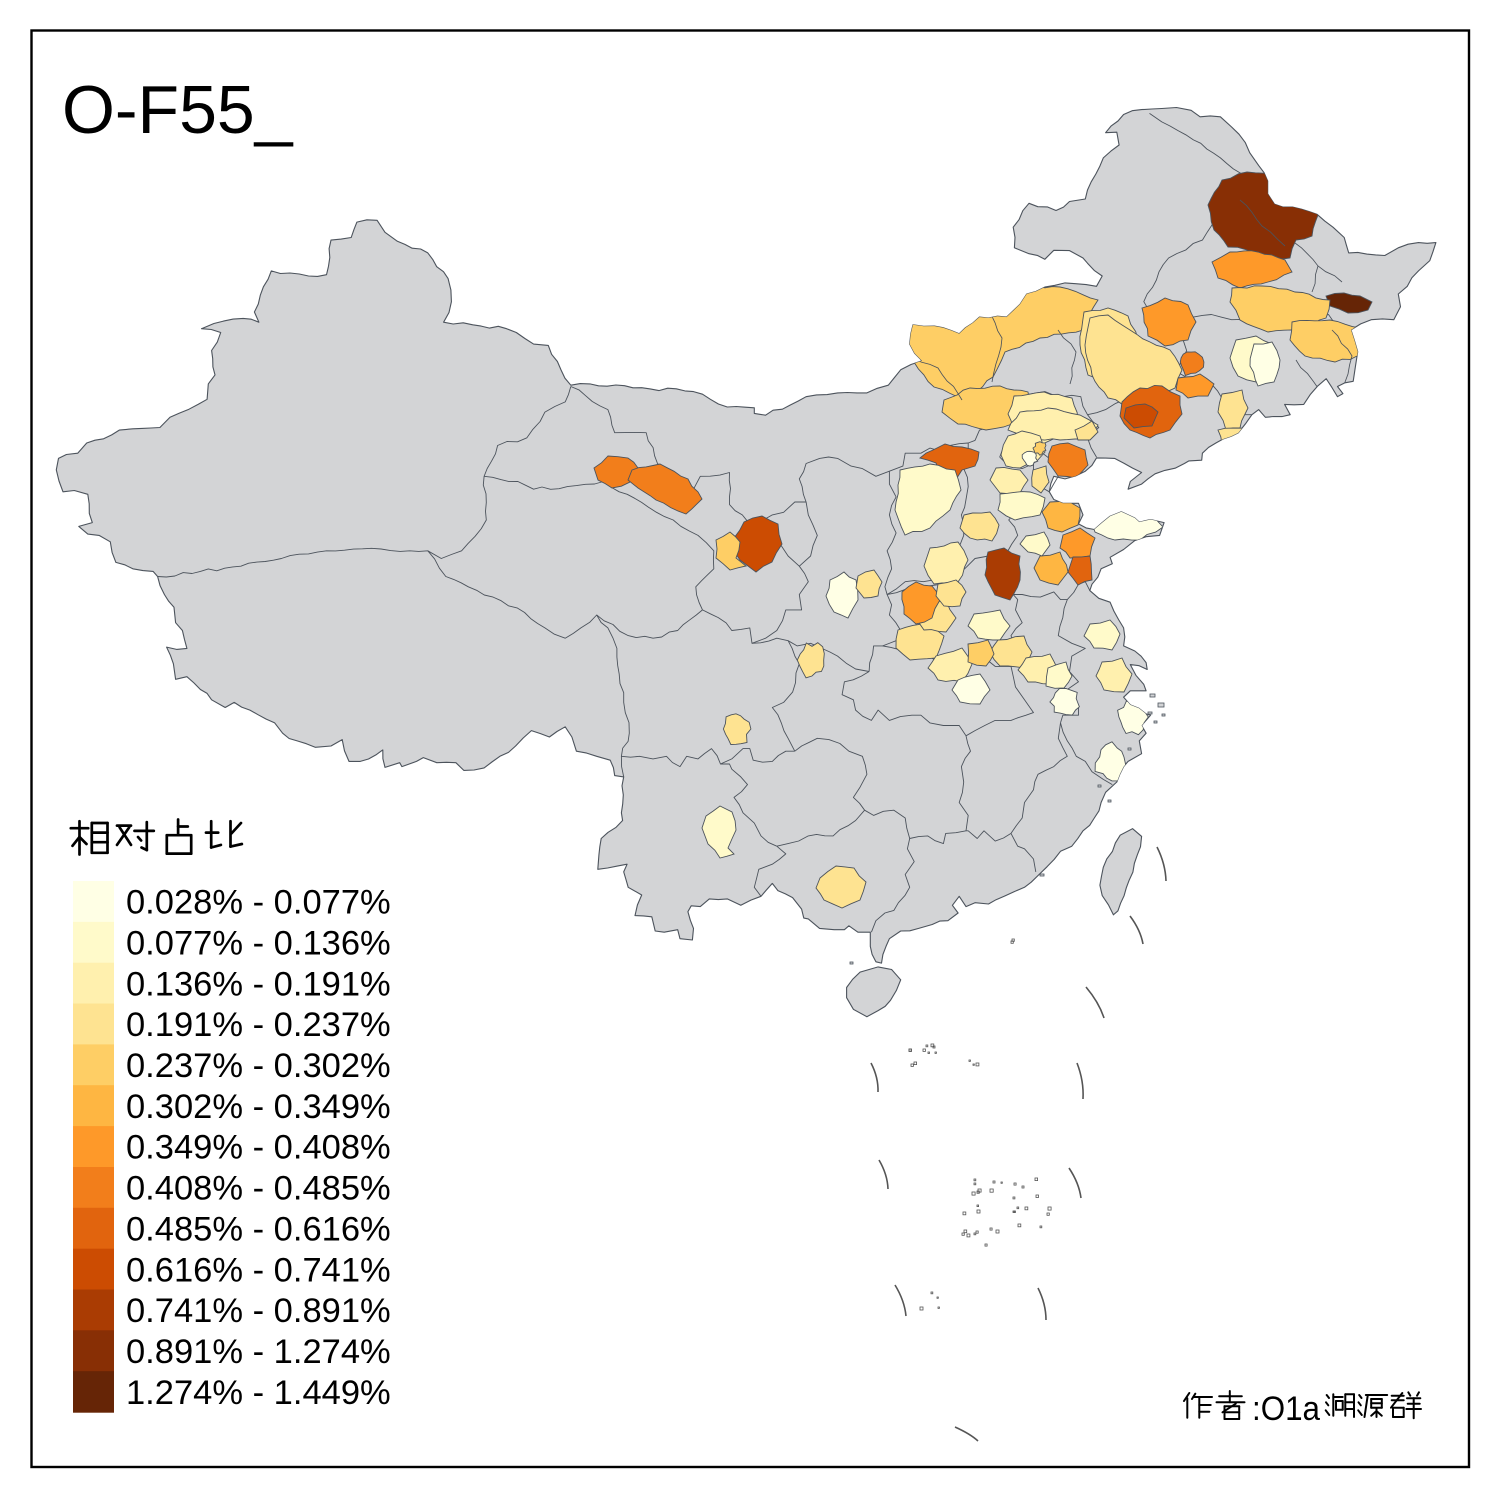 The height and width of the screenshot is (1500, 1500). What do you see at coordinates (258, 1393) in the screenshot?
I see `svg-text: 1.274% - 1.449%` at bounding box center [258, 1393].